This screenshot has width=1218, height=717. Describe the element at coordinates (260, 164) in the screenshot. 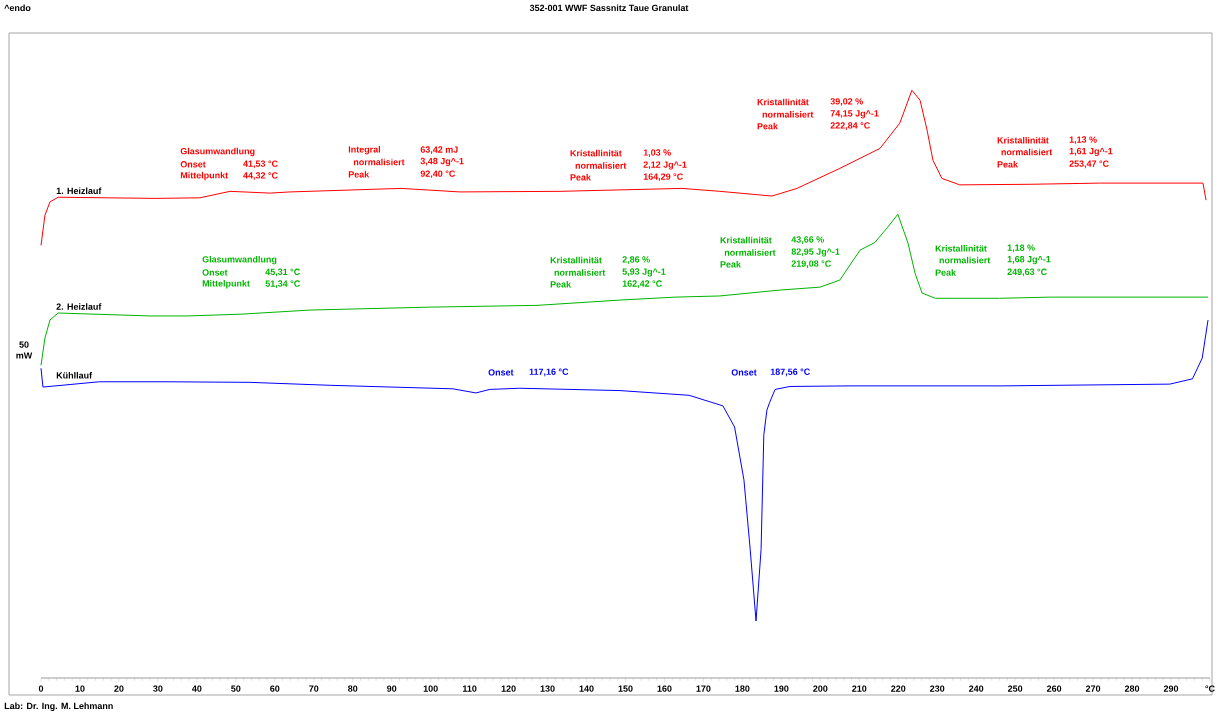

I see `annotation: 41,53 °C` at that location.